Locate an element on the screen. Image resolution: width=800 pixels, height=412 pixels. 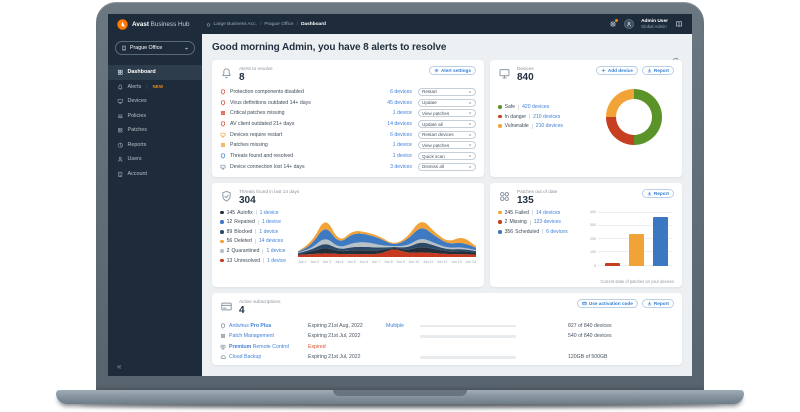
sidebar-item-label: Dashboard is located at coordinates (141, 72).